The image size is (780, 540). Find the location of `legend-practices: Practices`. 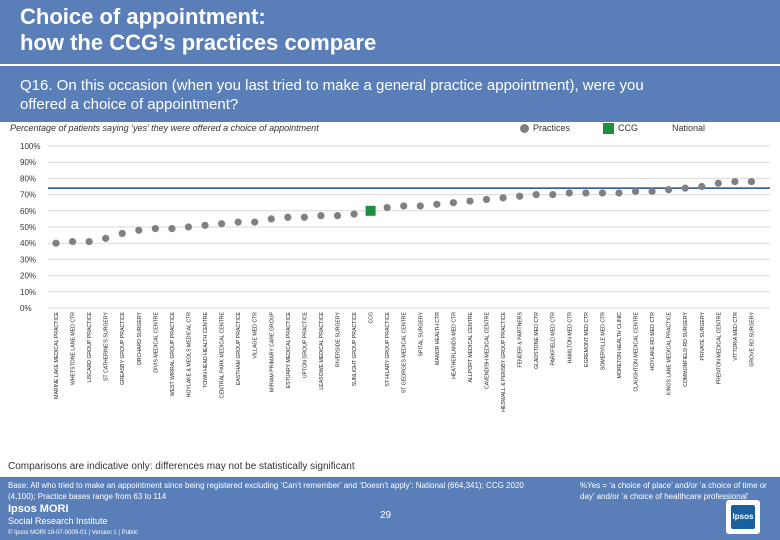

legend-practices: Practices is located at coordinates (545, 128).